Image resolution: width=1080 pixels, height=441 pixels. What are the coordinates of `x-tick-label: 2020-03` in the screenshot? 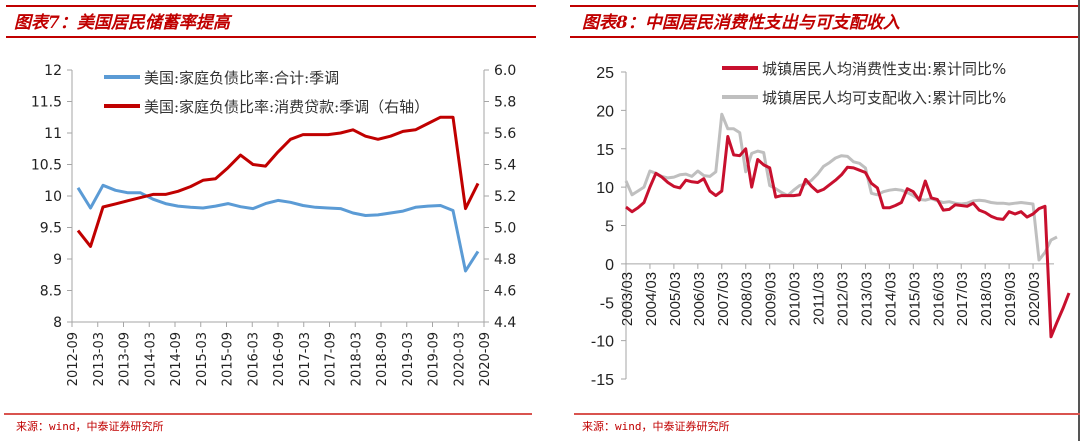 It's located at (459, 359).